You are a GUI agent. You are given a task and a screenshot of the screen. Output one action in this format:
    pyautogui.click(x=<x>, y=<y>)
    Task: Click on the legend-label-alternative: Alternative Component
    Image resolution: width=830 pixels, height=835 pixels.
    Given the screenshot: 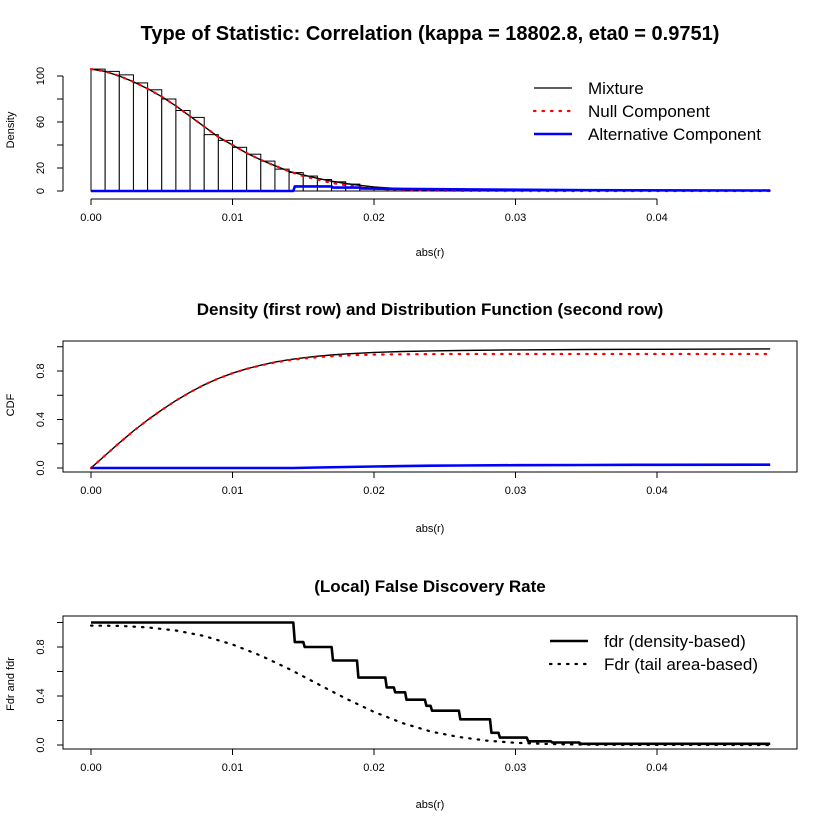 What is the action you would take?
    pyautogui.click(x=674, y=134)
    